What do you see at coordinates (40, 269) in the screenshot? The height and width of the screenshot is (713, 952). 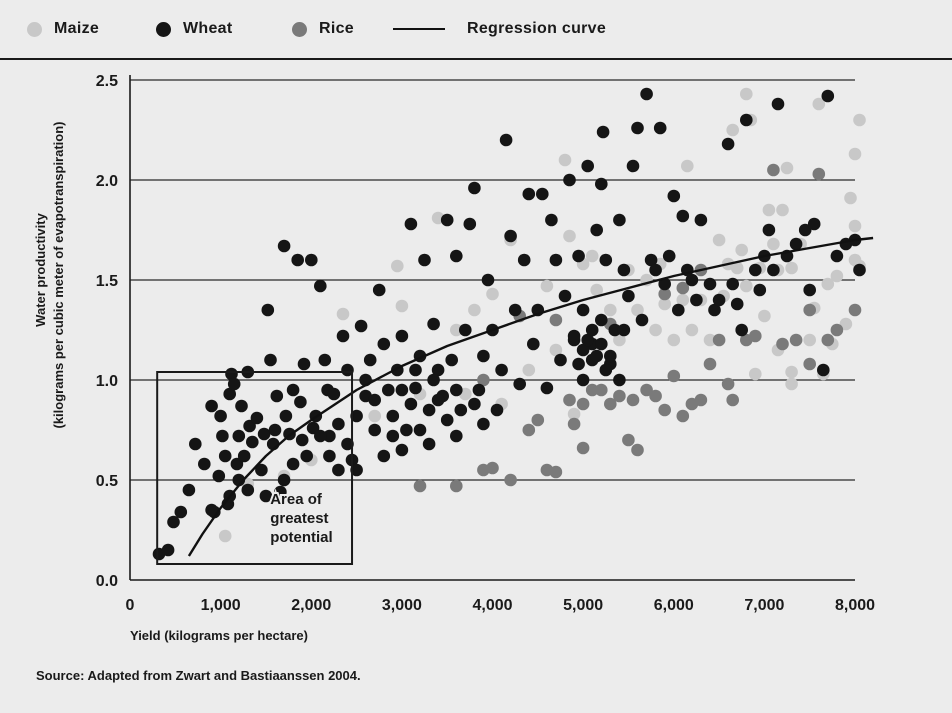 I see `y-axis-title-line1: Water productivity` at bounding box center [40, 269].